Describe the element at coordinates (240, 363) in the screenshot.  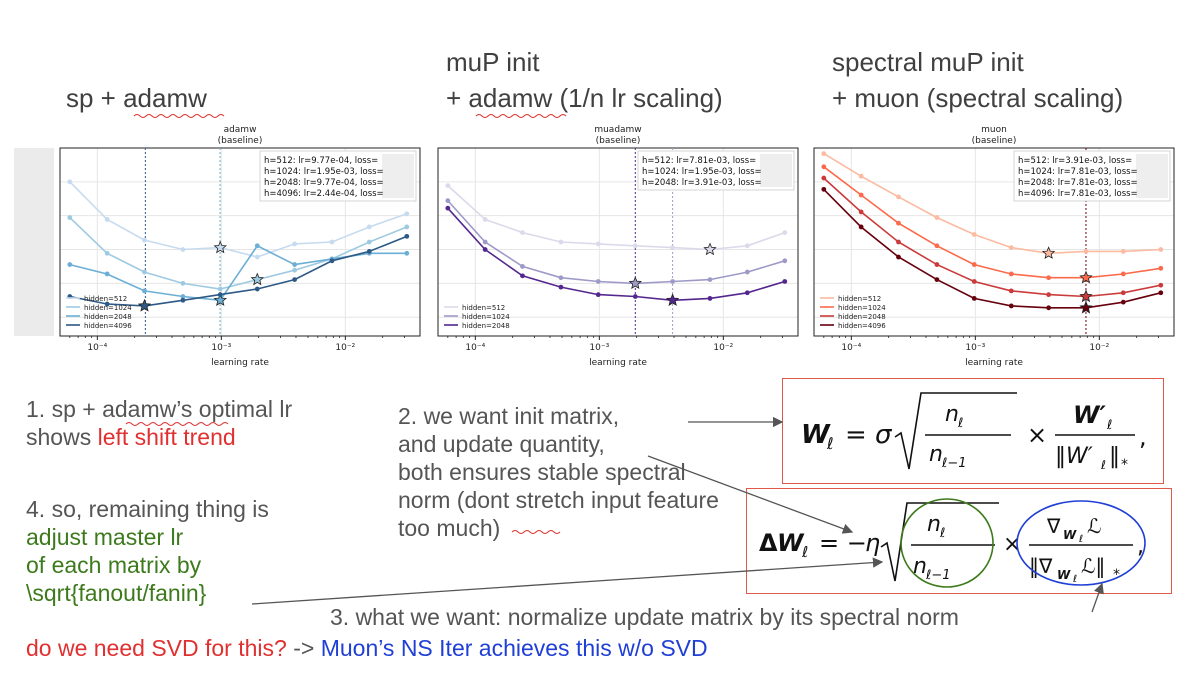
I see `x-axis-label: learning rate` at that location.